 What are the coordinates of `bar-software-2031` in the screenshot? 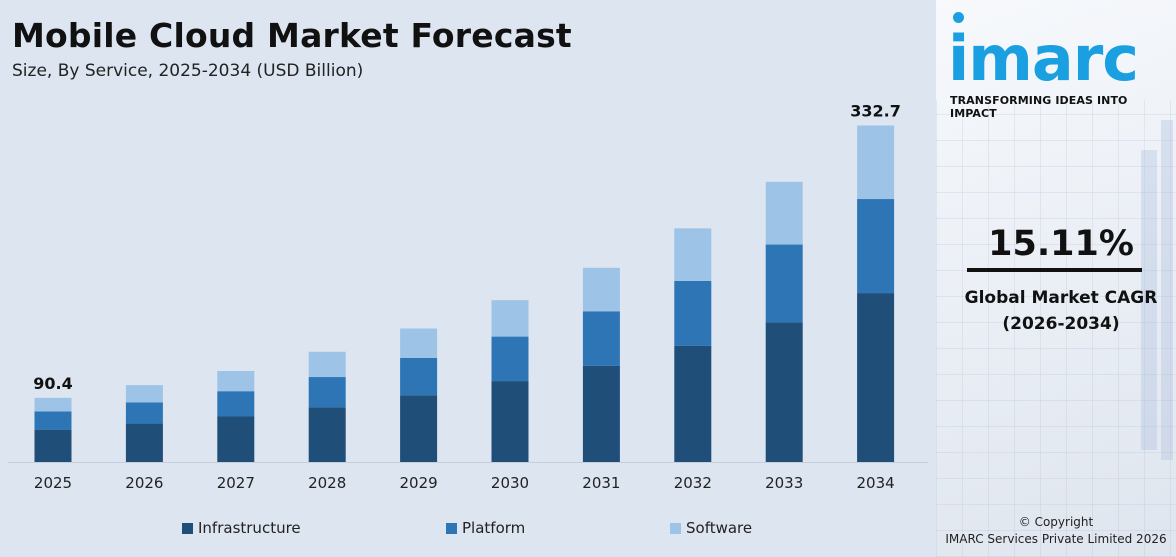 It's located at (601, 289).